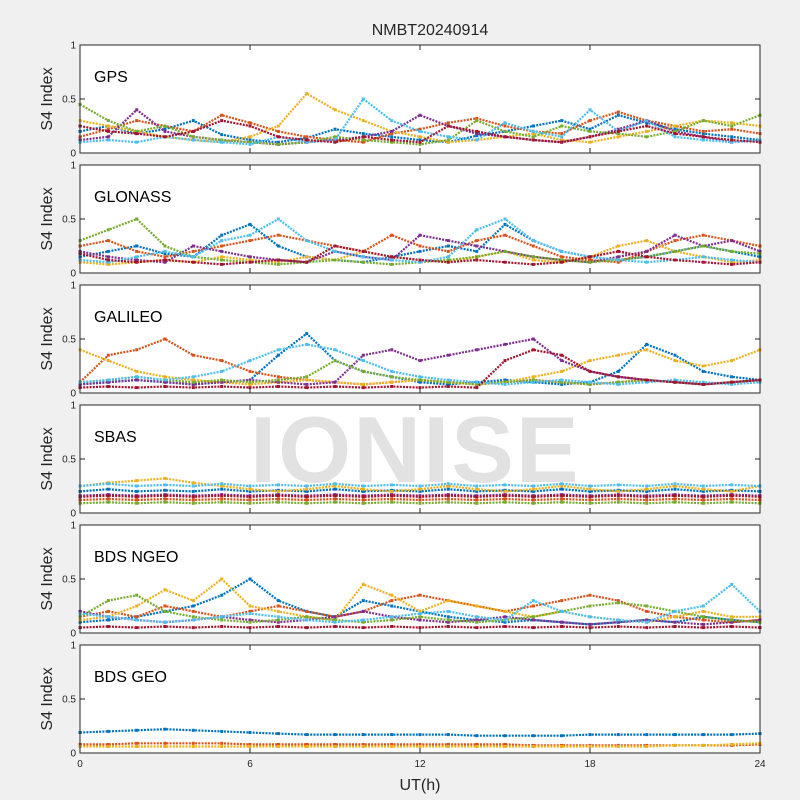 Image resolution: width=800 pixels, height=800 pixels. Describe the element at coordinates (400, 460) in the screenshot. I see `panel-3: 0 0.5 1 SBAS S4 Index` at that location.